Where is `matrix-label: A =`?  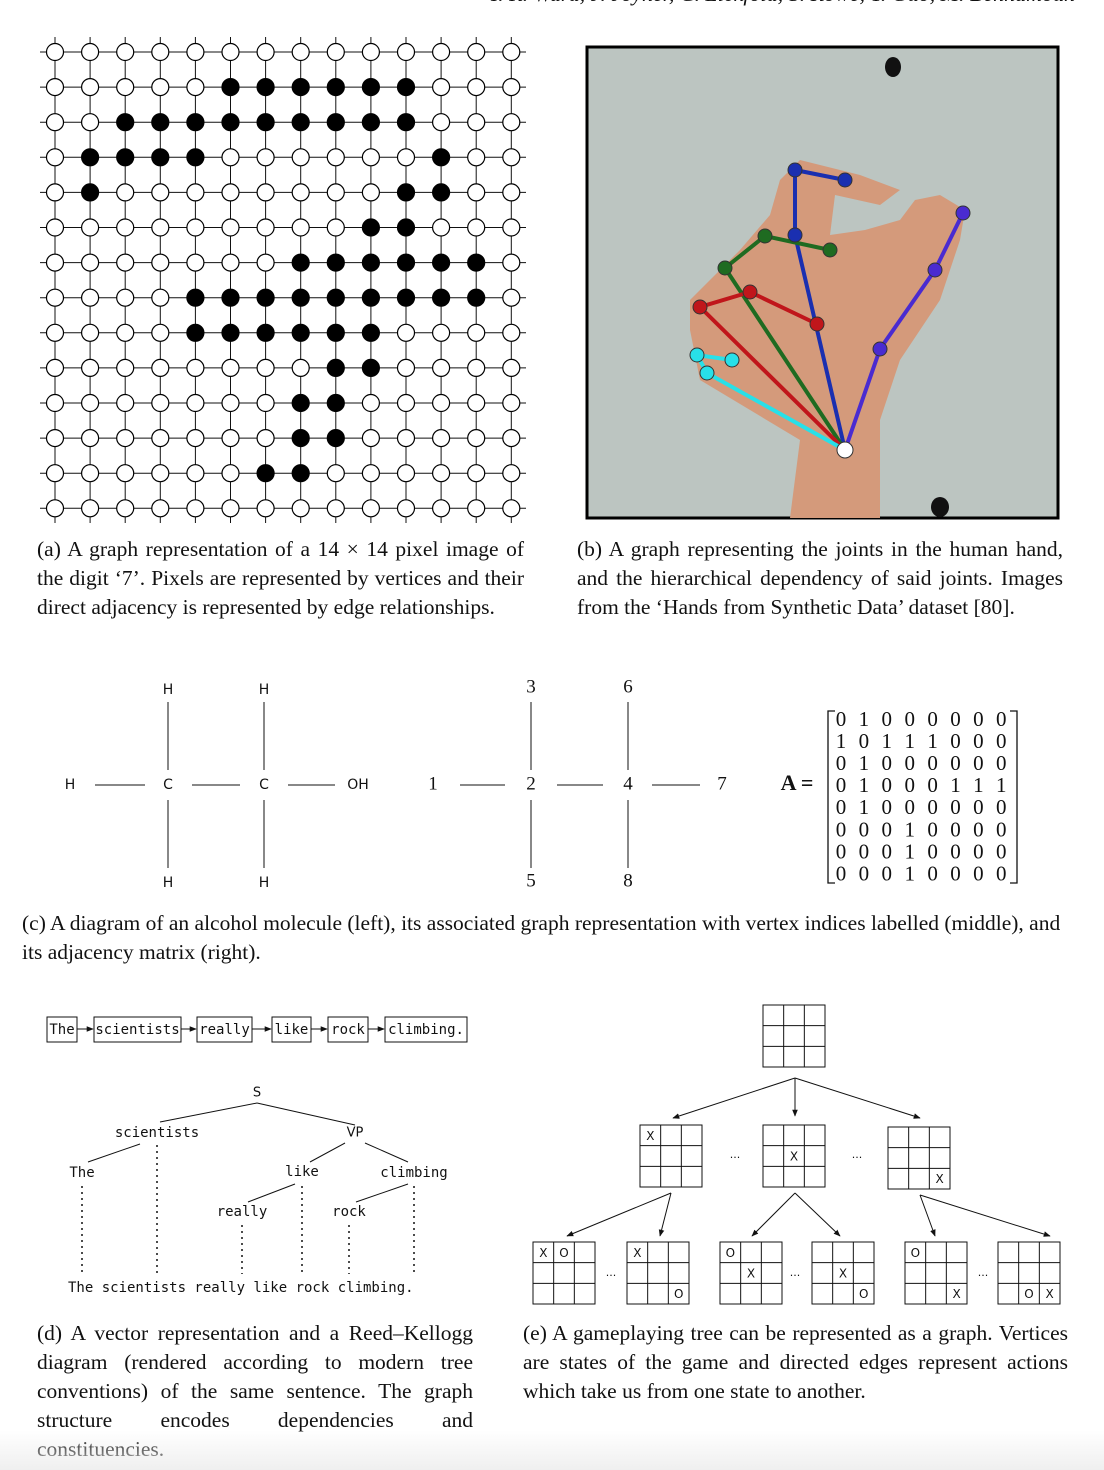 matrix-label: A = is located at coordinates (797, 782).